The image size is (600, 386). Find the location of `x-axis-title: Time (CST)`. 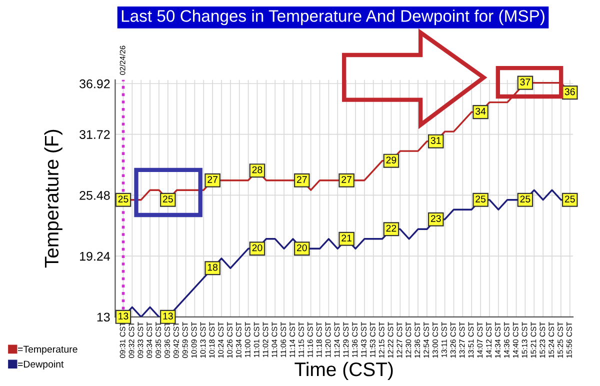

x-axis-title: Time (CST) is located at coordinates (343, 371).